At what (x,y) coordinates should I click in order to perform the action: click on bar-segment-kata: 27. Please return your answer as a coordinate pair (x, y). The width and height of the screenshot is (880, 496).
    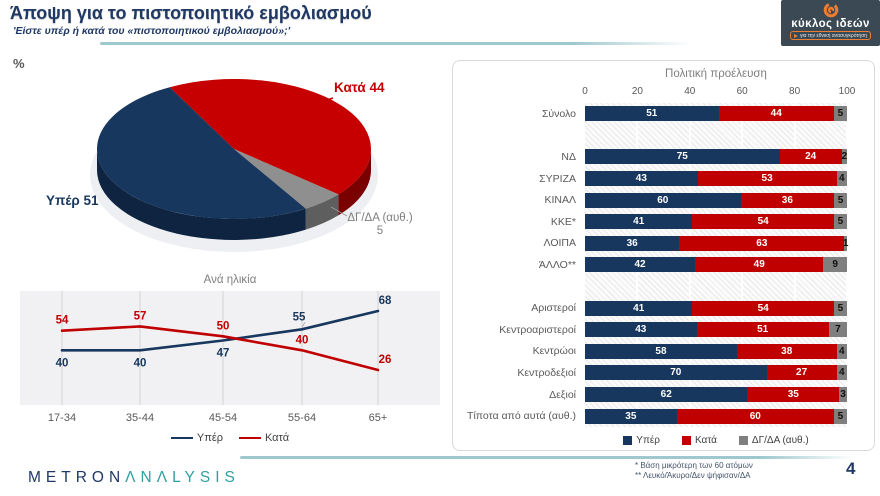
    Looking at the image, I should click on (801, 373).